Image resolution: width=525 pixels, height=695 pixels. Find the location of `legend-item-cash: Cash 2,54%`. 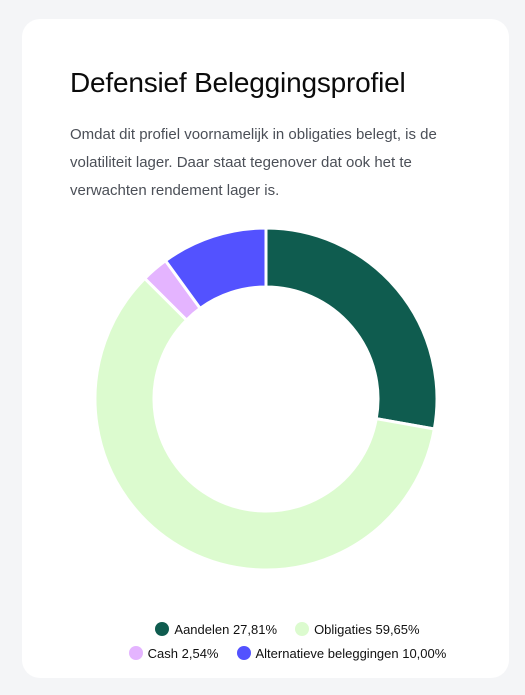

legend-item-cash: Cash 2,54% is located at coordinates (173, 653).